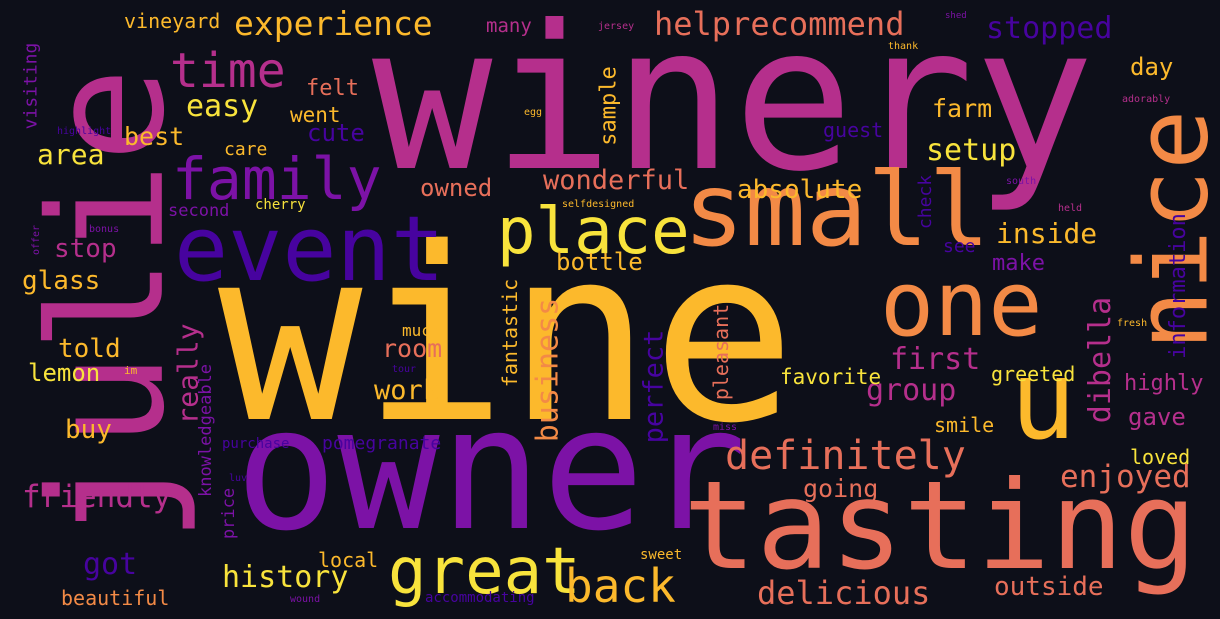  What do you see at coordinates (1018, 263) in the screenshot?
I see `word-make: make` at bounding box center [1018, 263].